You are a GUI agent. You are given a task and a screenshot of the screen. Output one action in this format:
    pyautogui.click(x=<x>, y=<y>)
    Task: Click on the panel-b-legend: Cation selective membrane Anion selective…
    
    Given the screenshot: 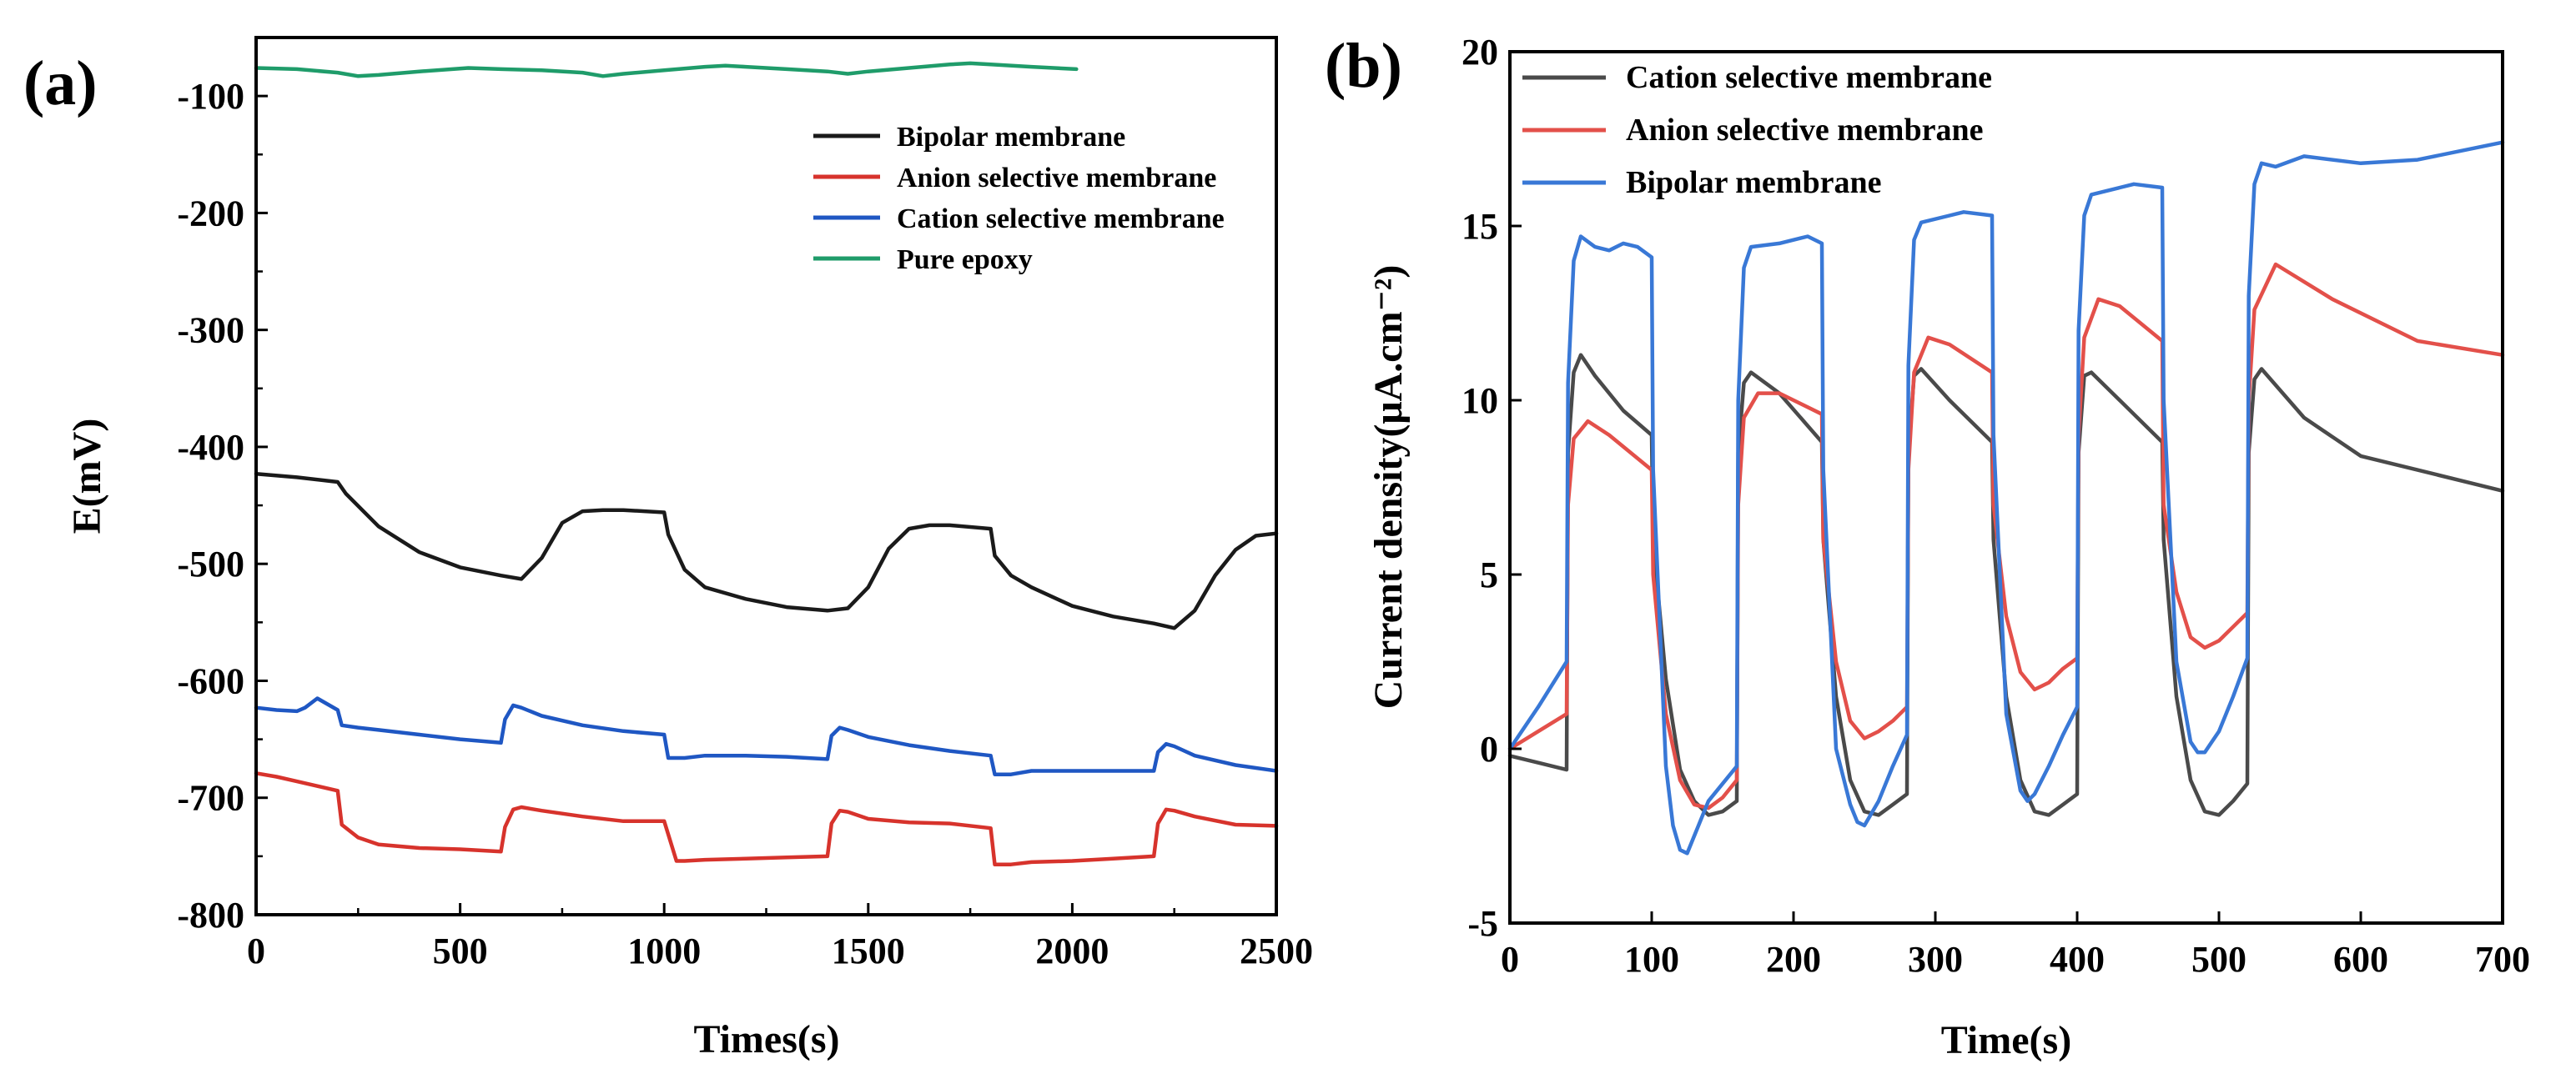 What is the action you would take?
    pyautogui.click(x=1757, y=130)
    